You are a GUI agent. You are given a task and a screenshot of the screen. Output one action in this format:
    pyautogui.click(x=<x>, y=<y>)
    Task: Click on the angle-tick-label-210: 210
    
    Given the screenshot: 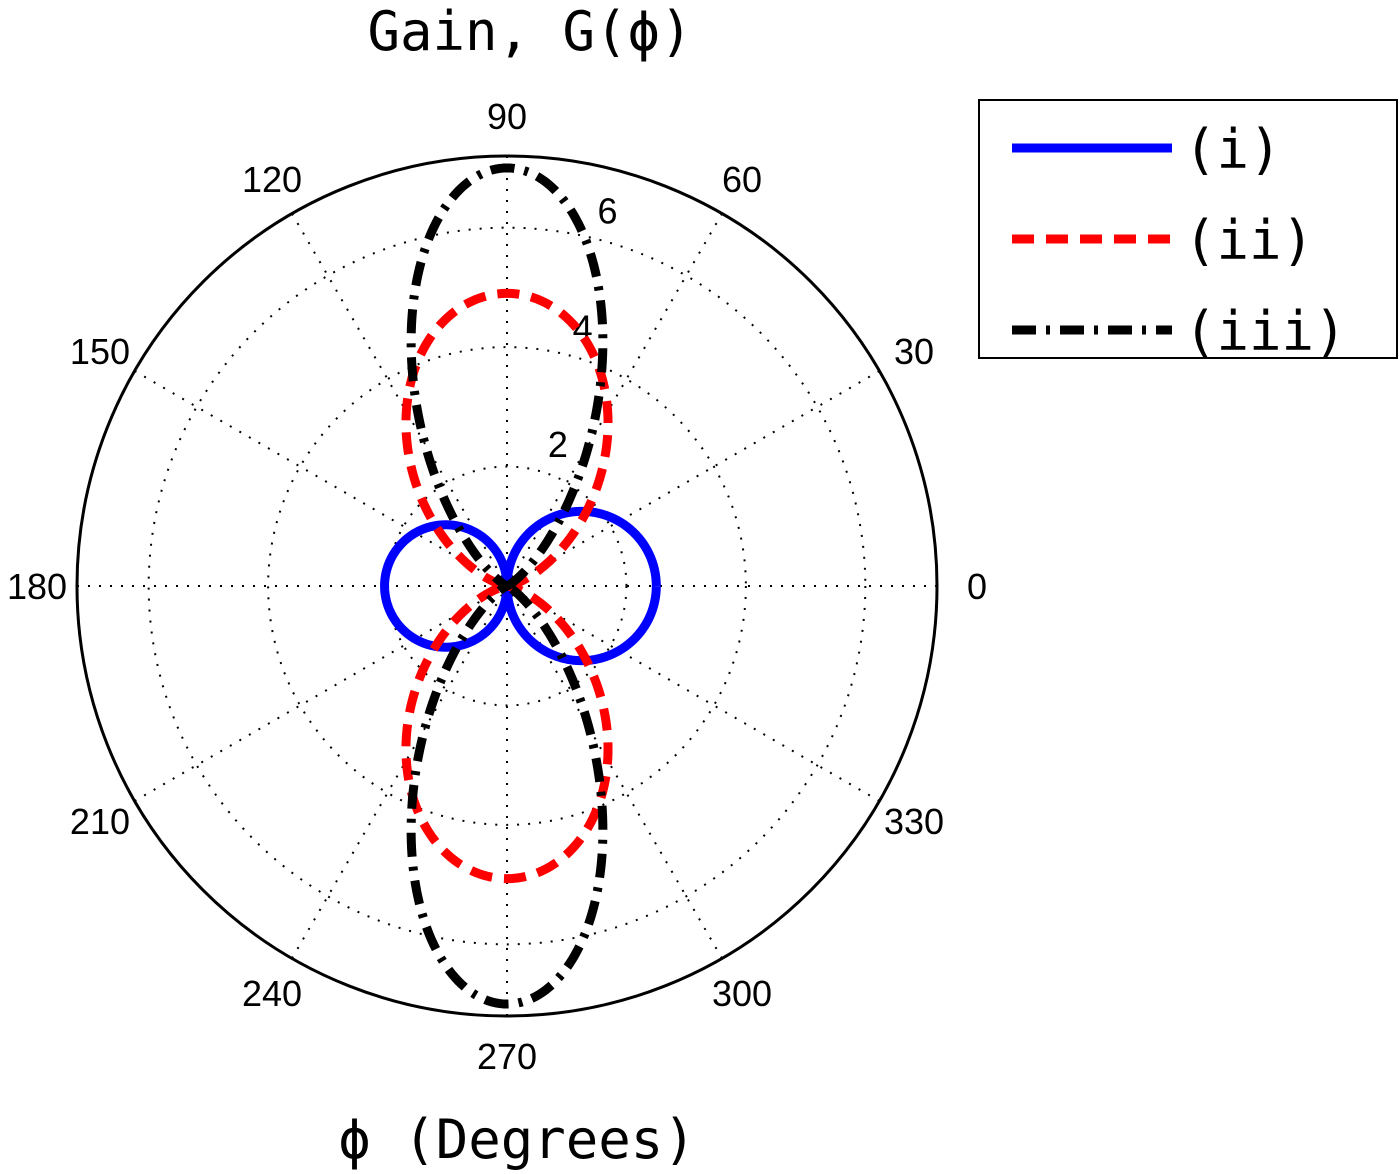 What is the action you would take?
    pyautogui.click(x=100, y=821)
    